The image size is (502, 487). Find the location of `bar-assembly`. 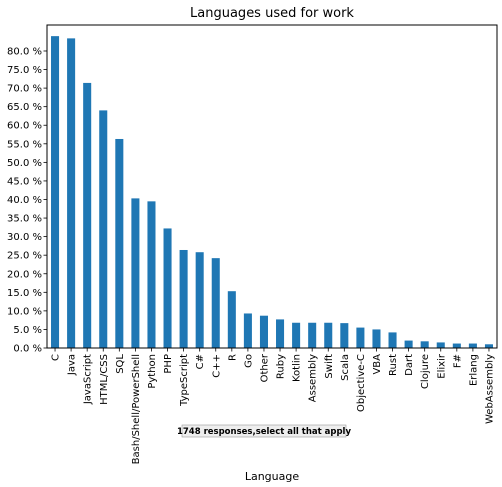

bar-assembly is located at coordinates (312, 335).